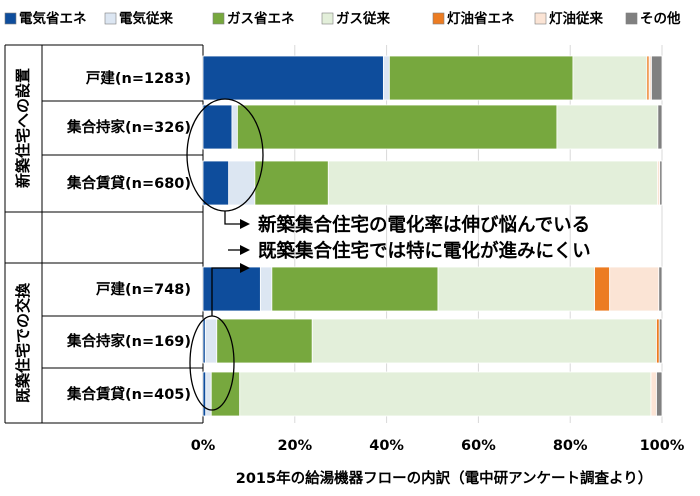 Image resolution: width=700 pixels, height=496 pixels. What do you see at coordinates (128, 127) in the screenshot?
I see `category-label: 集合持家(n=326)` at bounding box center [128, 127].